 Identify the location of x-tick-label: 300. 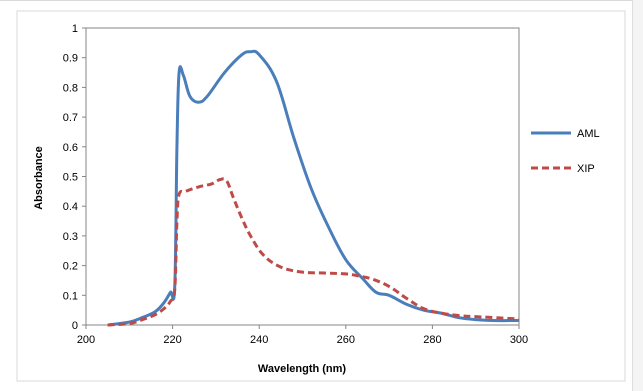
(519, 340).